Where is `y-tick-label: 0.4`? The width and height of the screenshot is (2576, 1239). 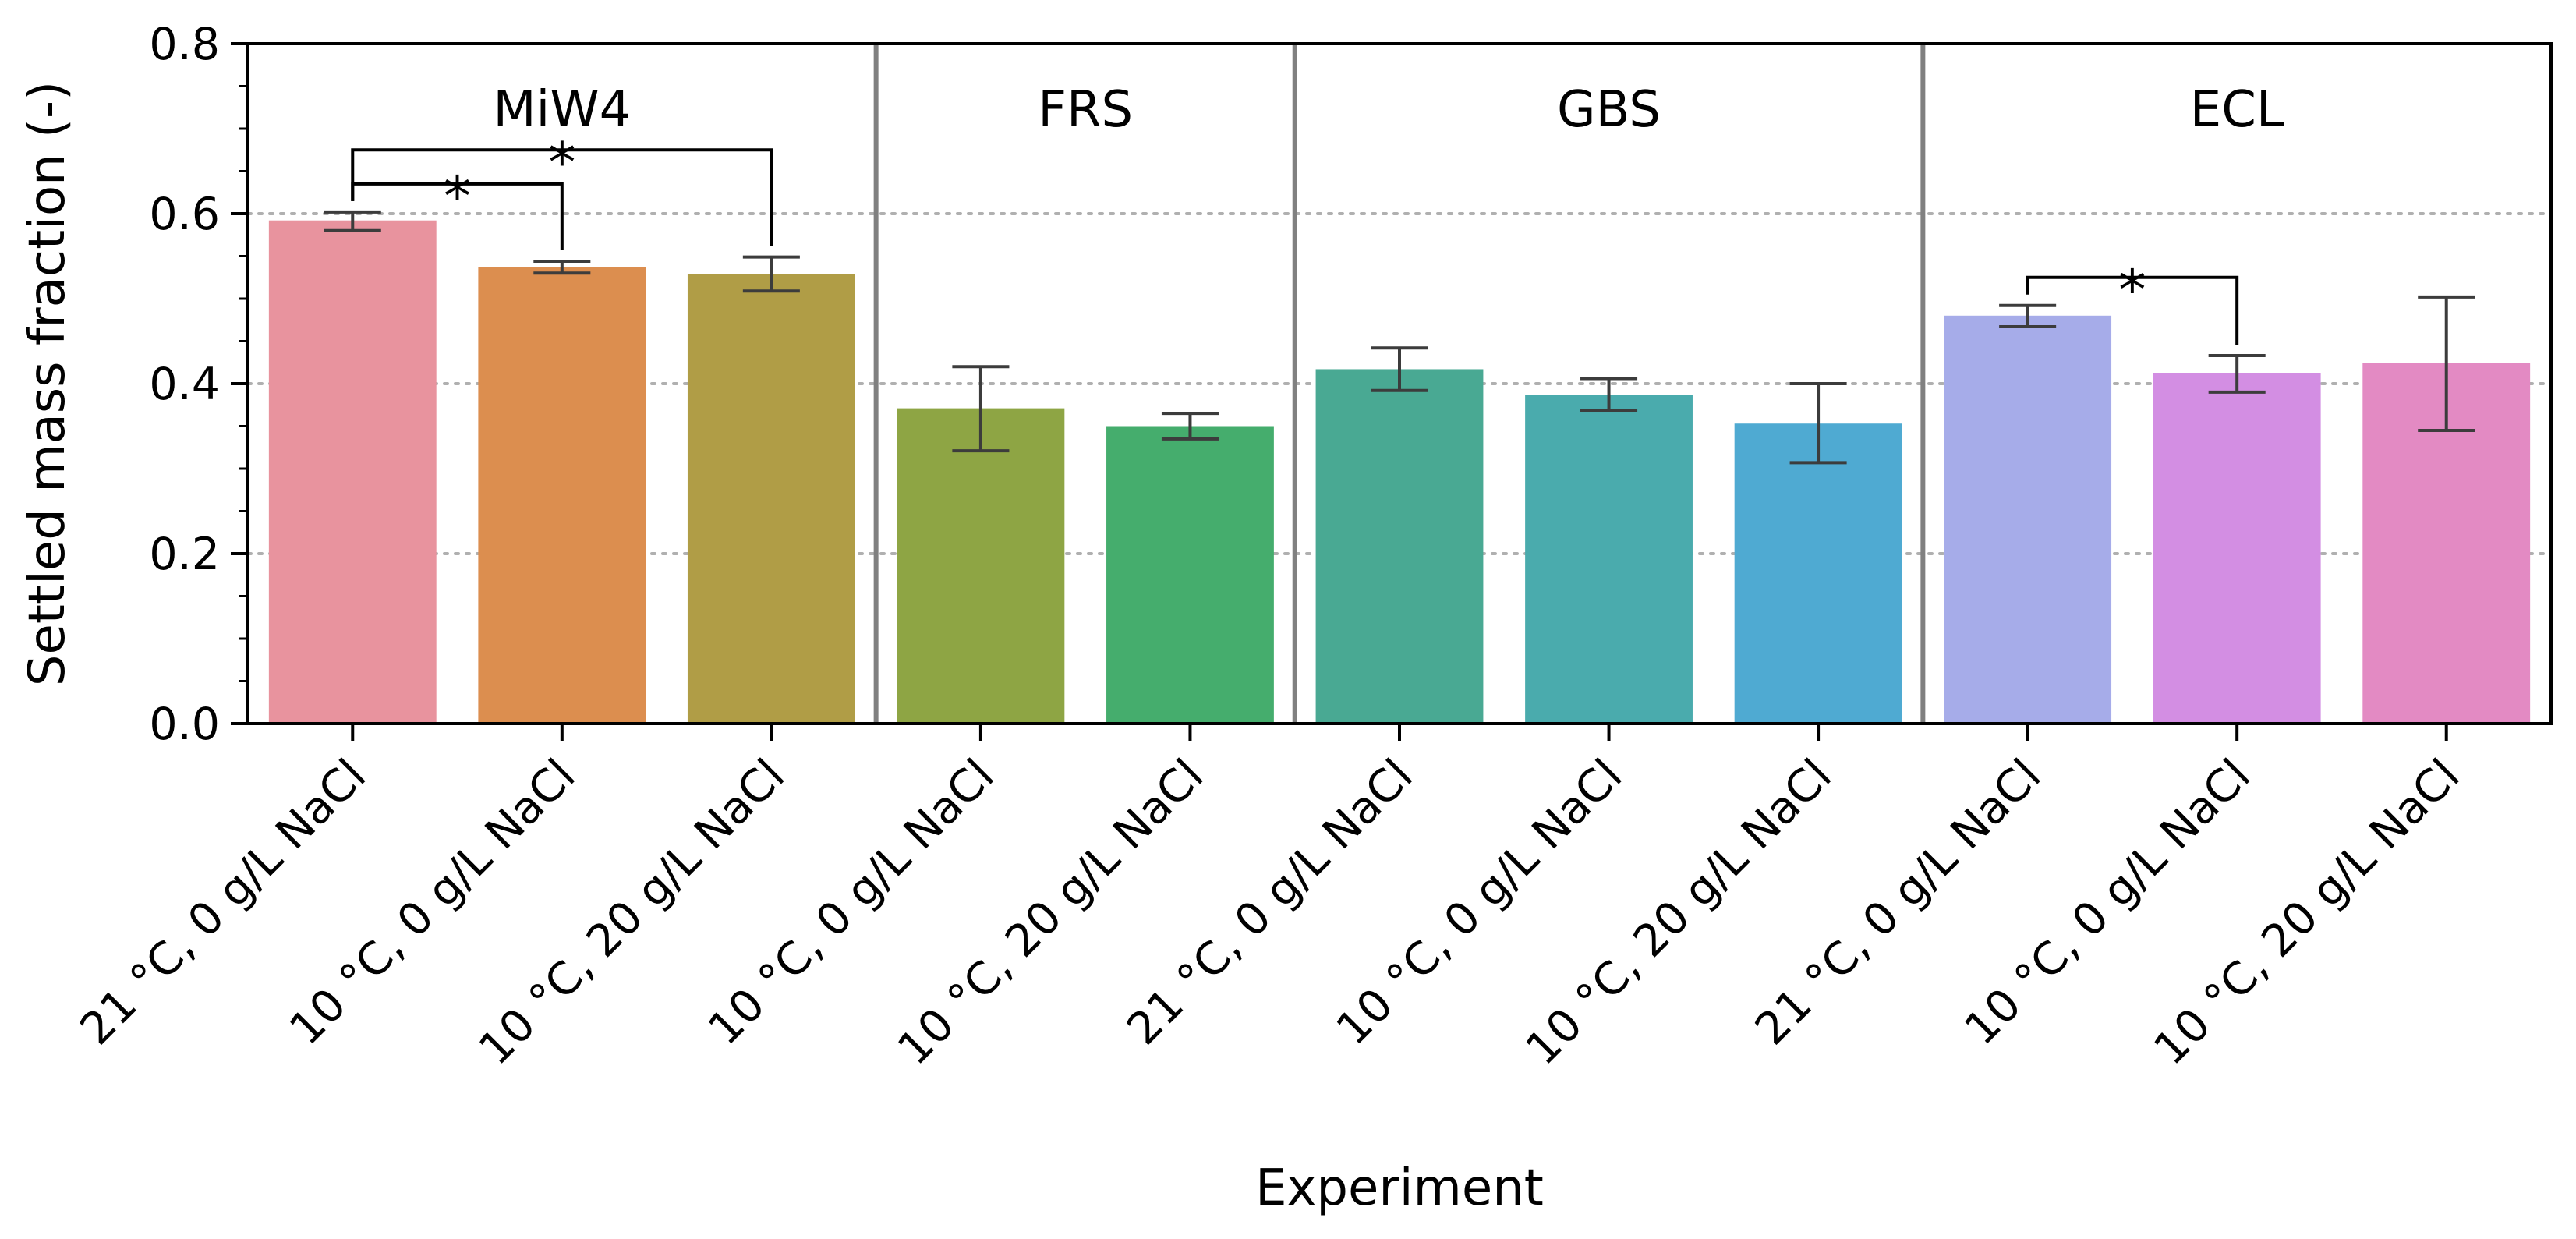 y-tick-label: 0.4 is located at coordinates (184, 384).